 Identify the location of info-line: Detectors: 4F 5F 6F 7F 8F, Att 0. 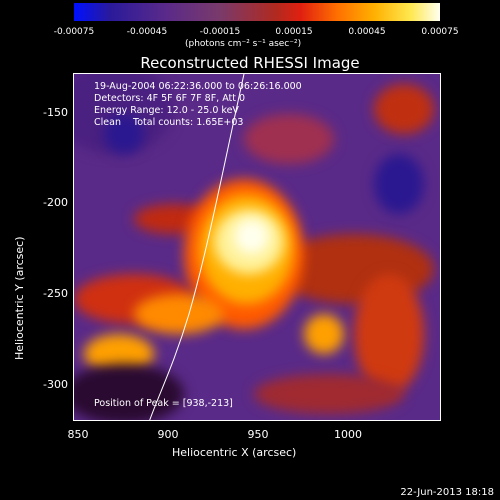
(170, 98).